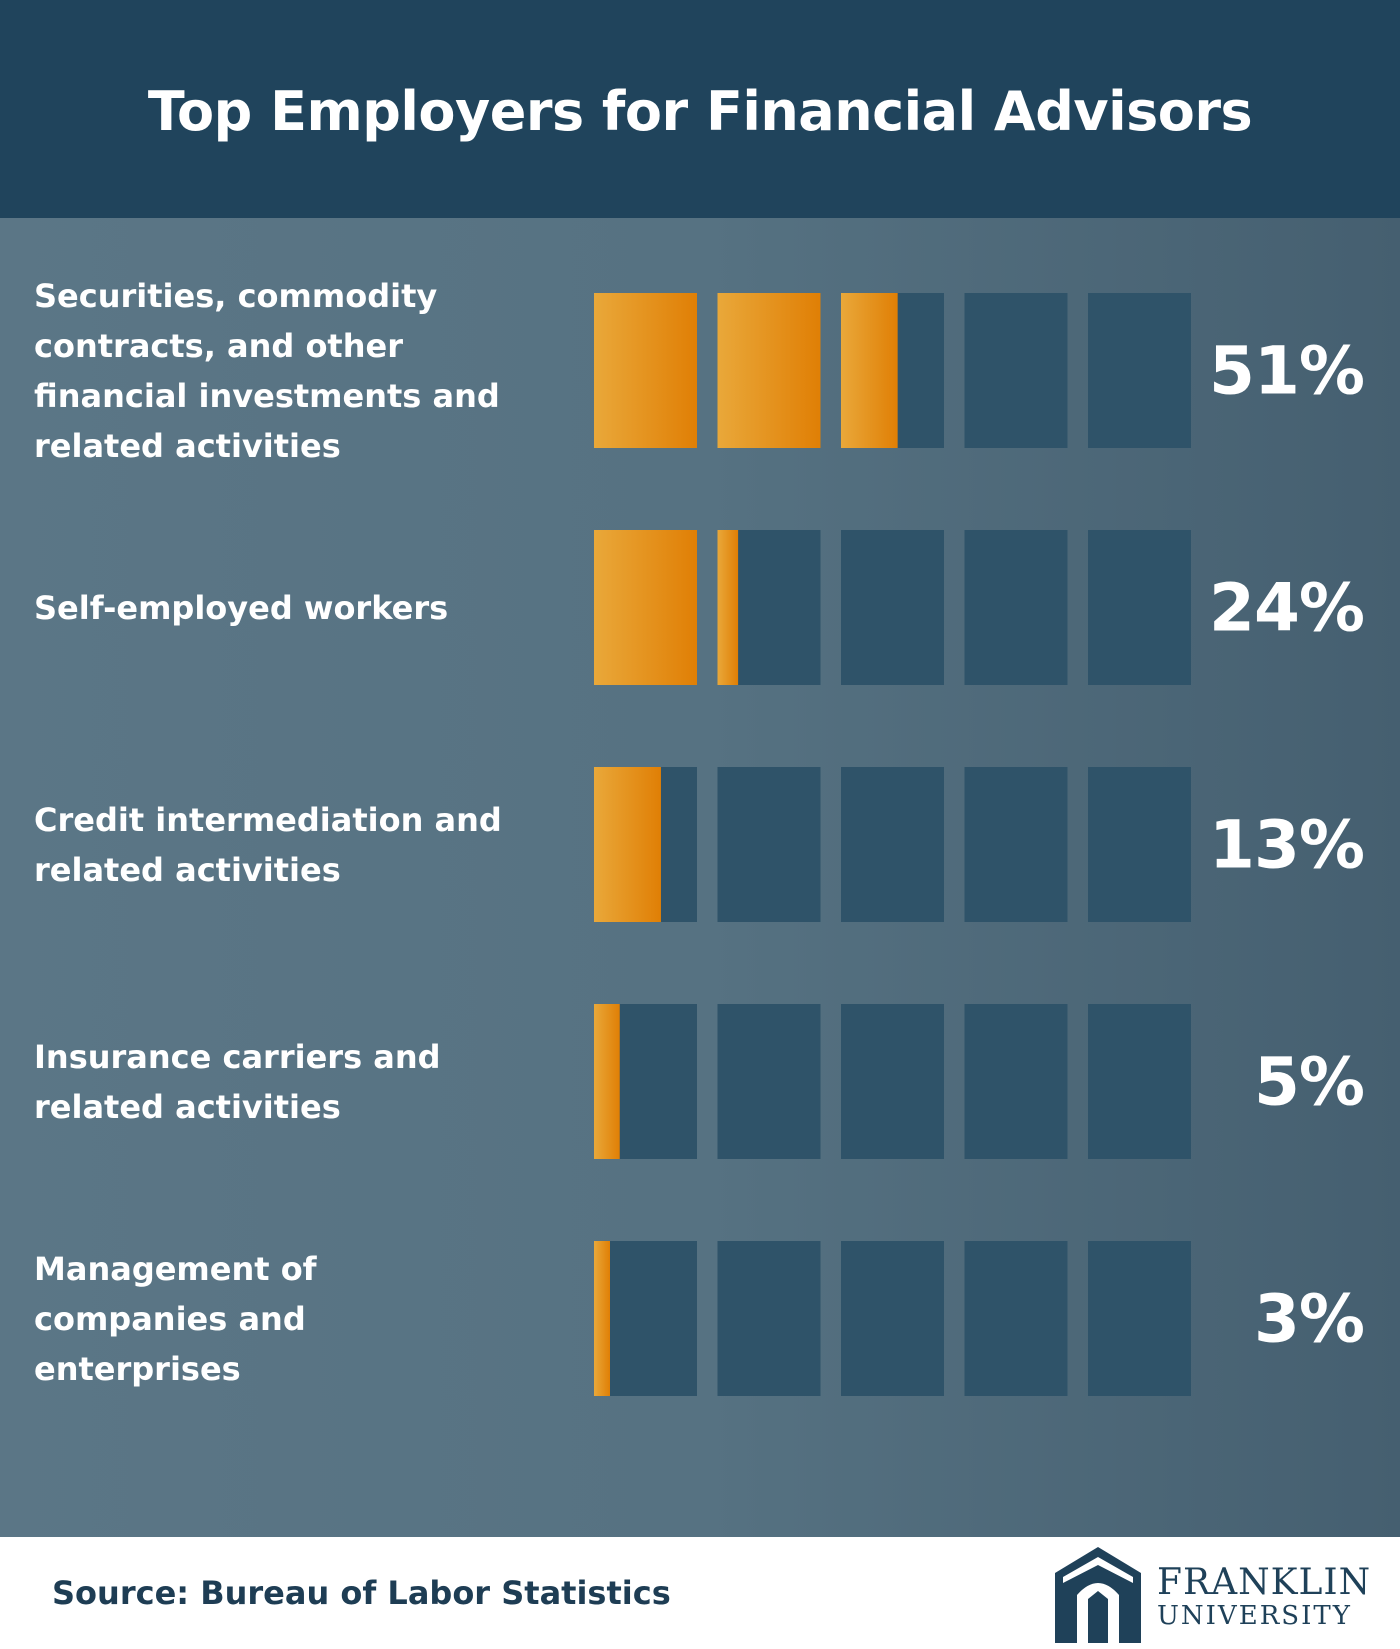 The width and height of the screenshot is (1400, 1649). Describe the element at coordinates (1098, 1595) in the screenshot. I see `arch-logo-icon` at that location.